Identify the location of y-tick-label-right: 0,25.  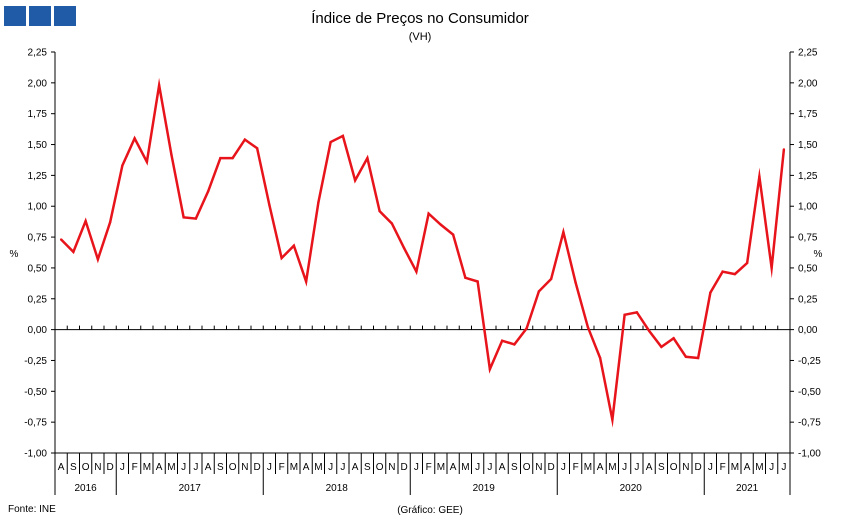
(808, 299).